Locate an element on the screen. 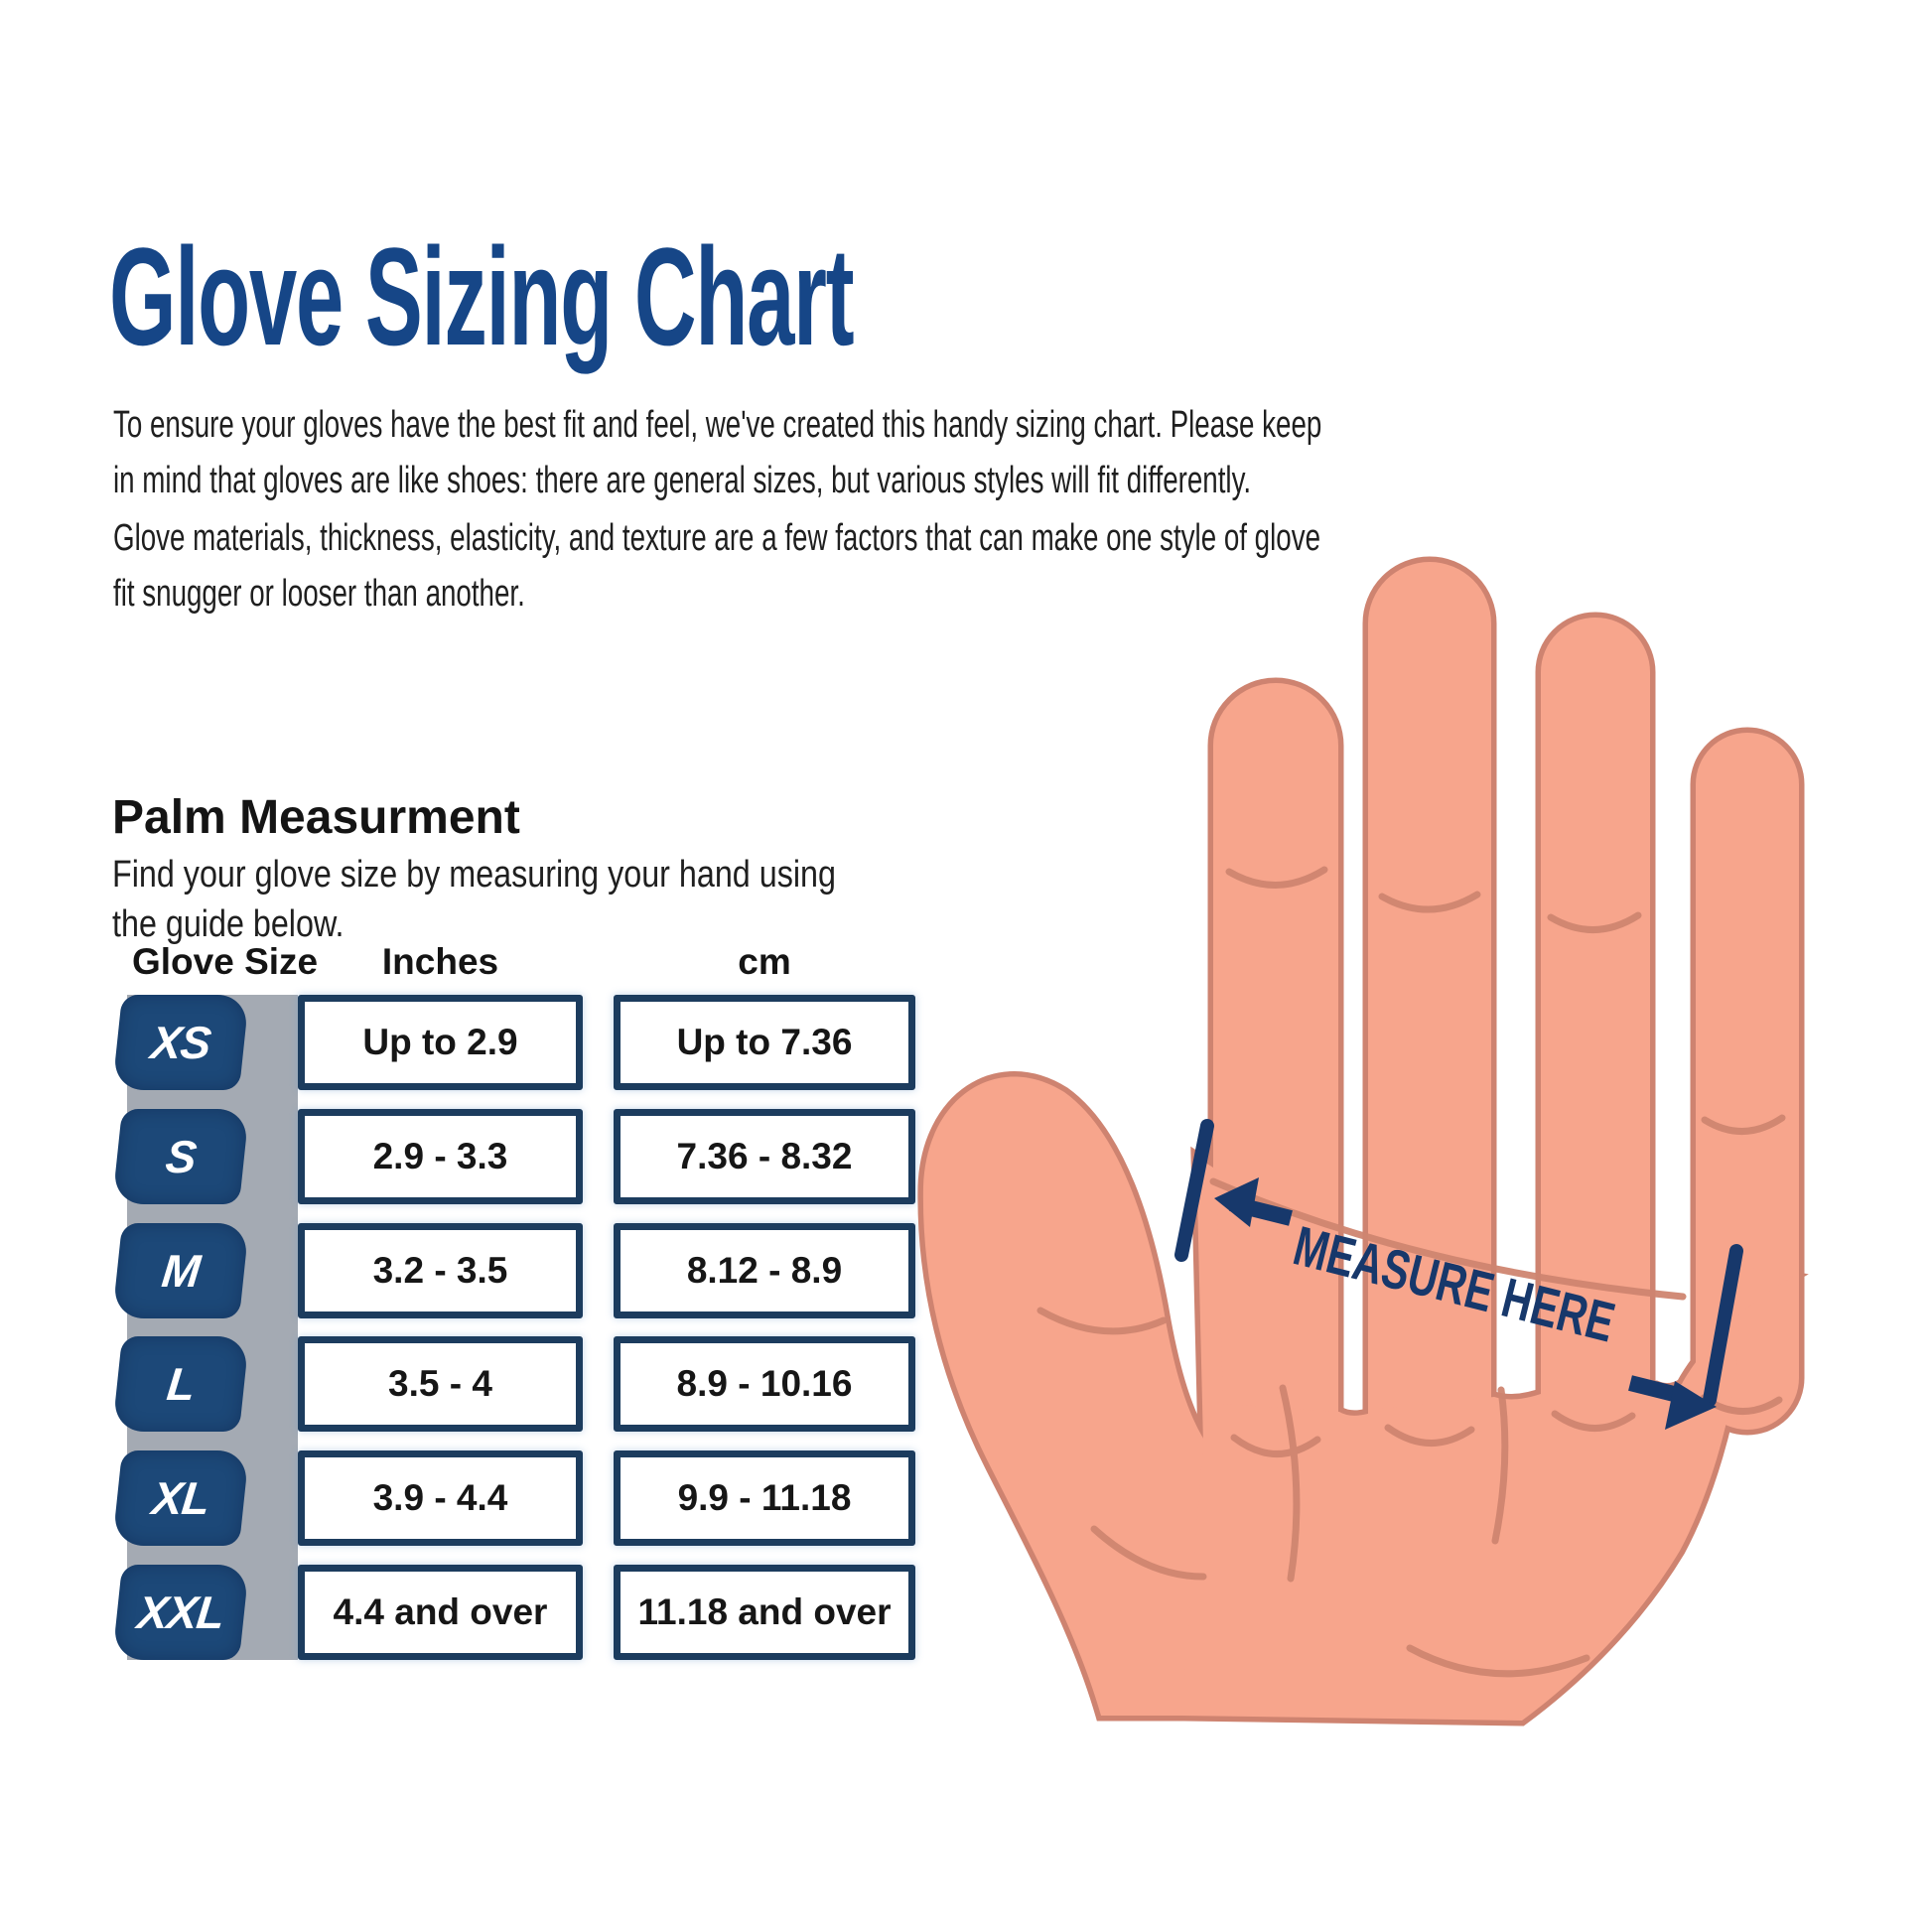 The image size is (1932, 1932). cm-value: Up to 7.36 is located at coordinates (764, 1042).